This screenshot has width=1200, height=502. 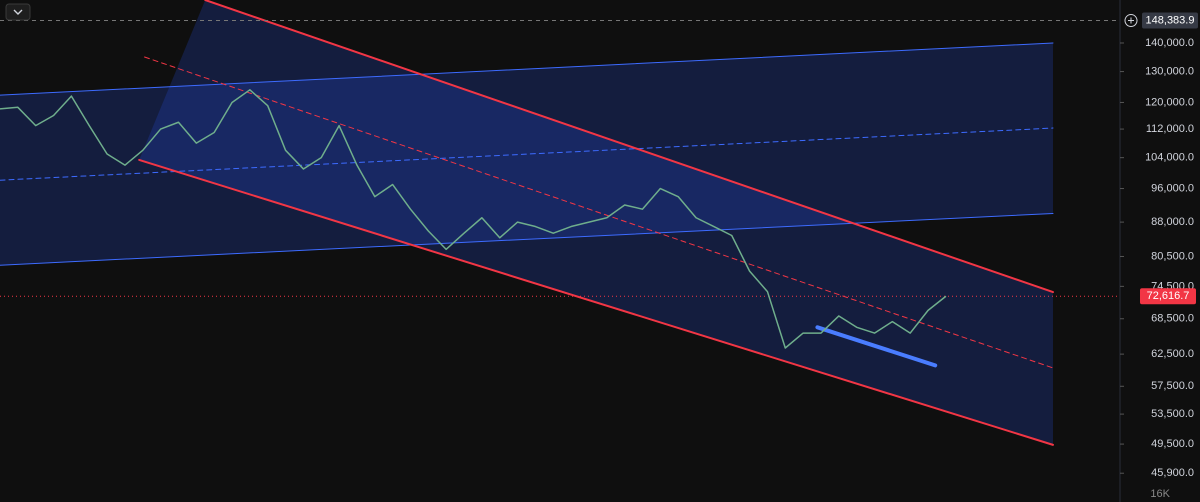 What do you see at coordinates (1172, 444) in the screenshot?
I see `y-tick-label: 49,500.0` at bounding box center [1172, 444].